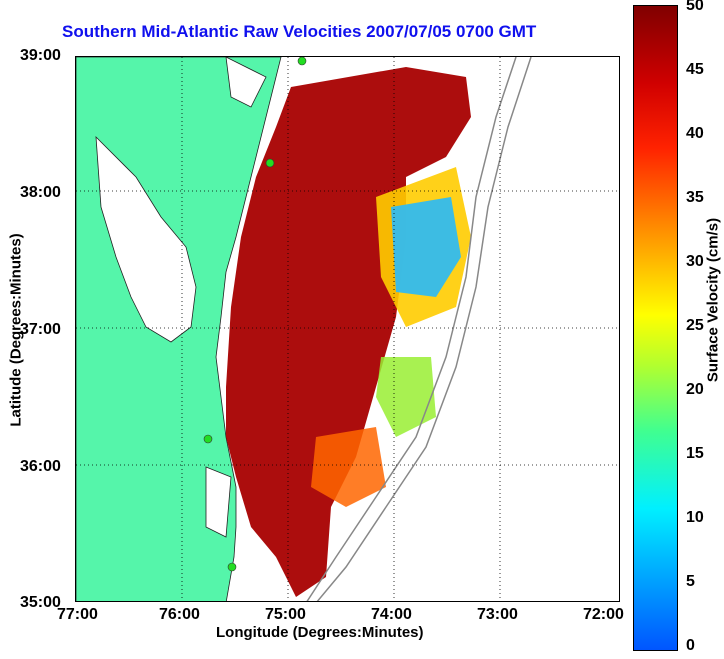 This screenshot has height=659, width=724. I want to click on colorbar-tick-label: 30, so click(695, 261).